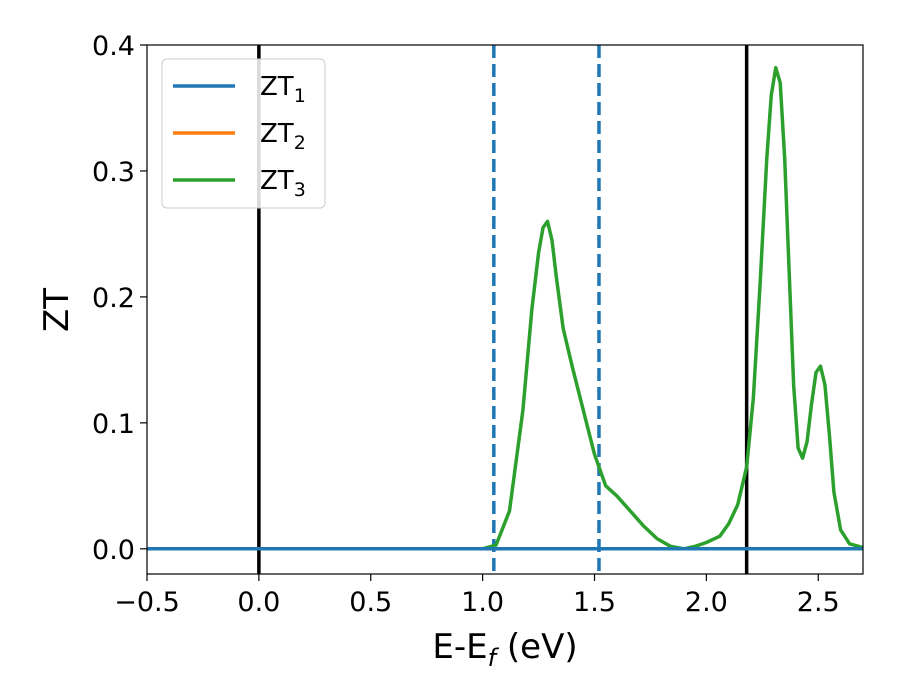  I want to click on x-tick-label: 1.0, so click(482, 602).